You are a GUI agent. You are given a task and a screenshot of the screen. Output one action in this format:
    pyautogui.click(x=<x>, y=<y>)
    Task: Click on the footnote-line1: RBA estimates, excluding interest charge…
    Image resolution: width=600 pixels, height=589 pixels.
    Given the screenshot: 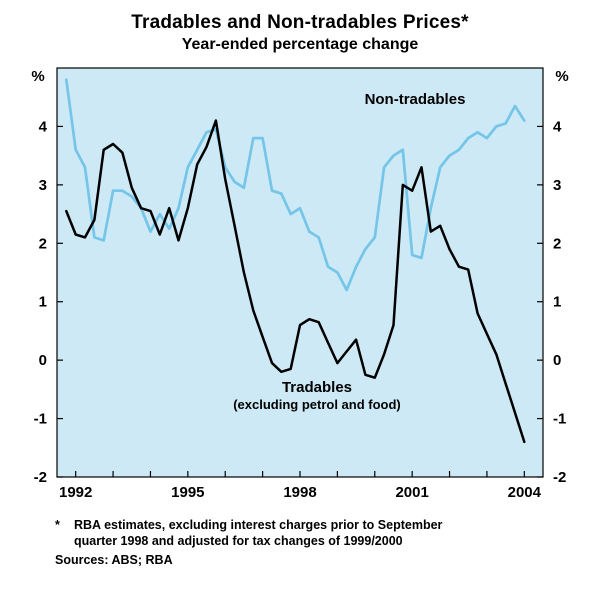 What is the action you would take?
    pyautogui.click(x=258, y=525)
    